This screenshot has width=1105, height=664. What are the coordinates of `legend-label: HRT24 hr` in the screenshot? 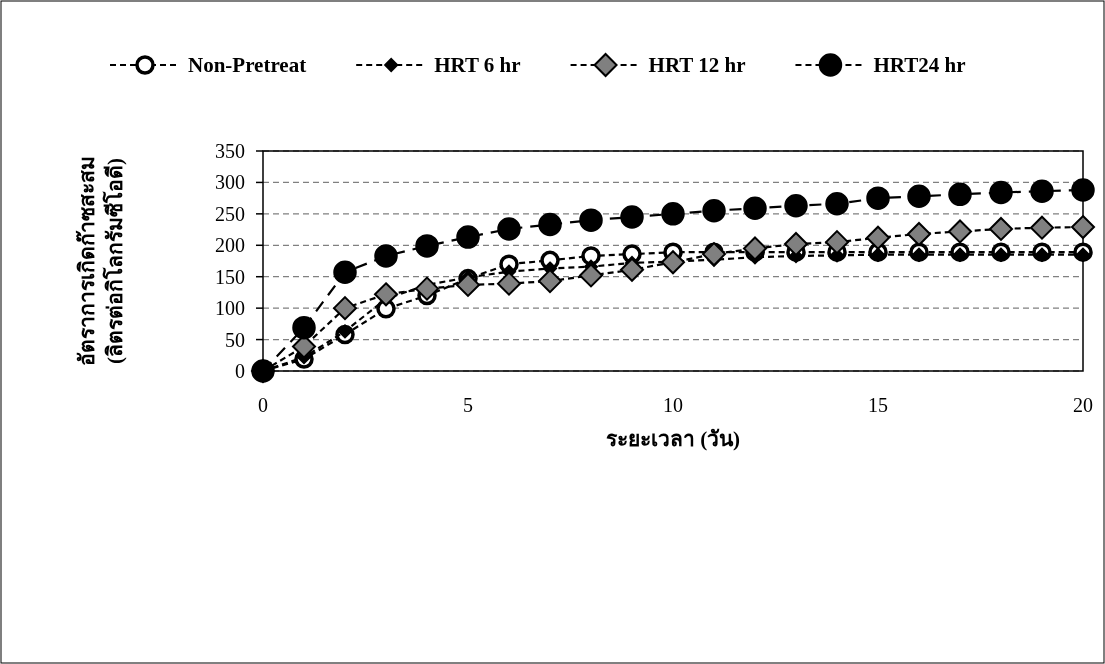 It's located at (919, 65).